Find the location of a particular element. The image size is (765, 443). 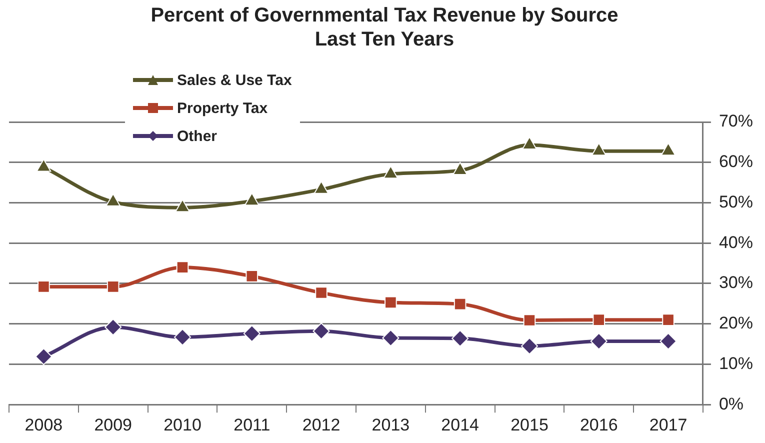

x-tick-label: 2009 is located at coordinates (113, 424).